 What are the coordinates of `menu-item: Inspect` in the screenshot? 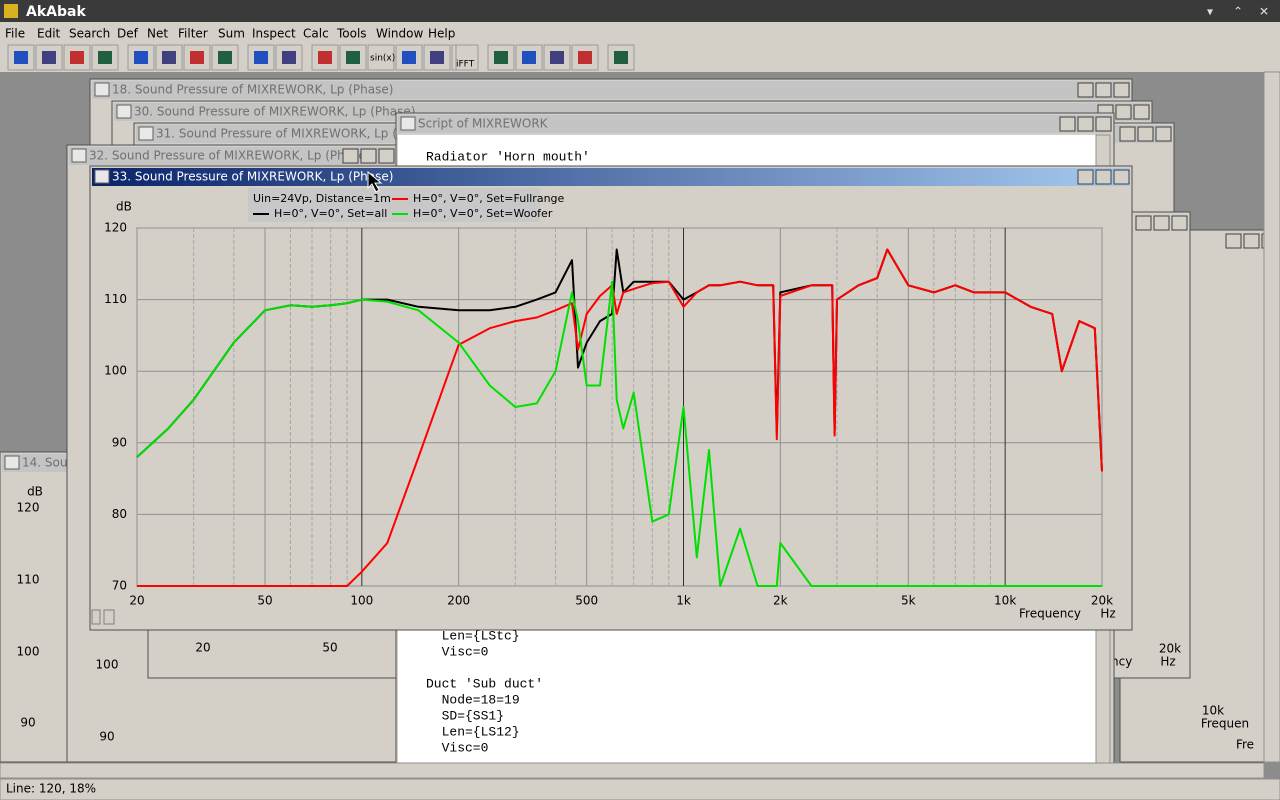 It's located at (274, 34).